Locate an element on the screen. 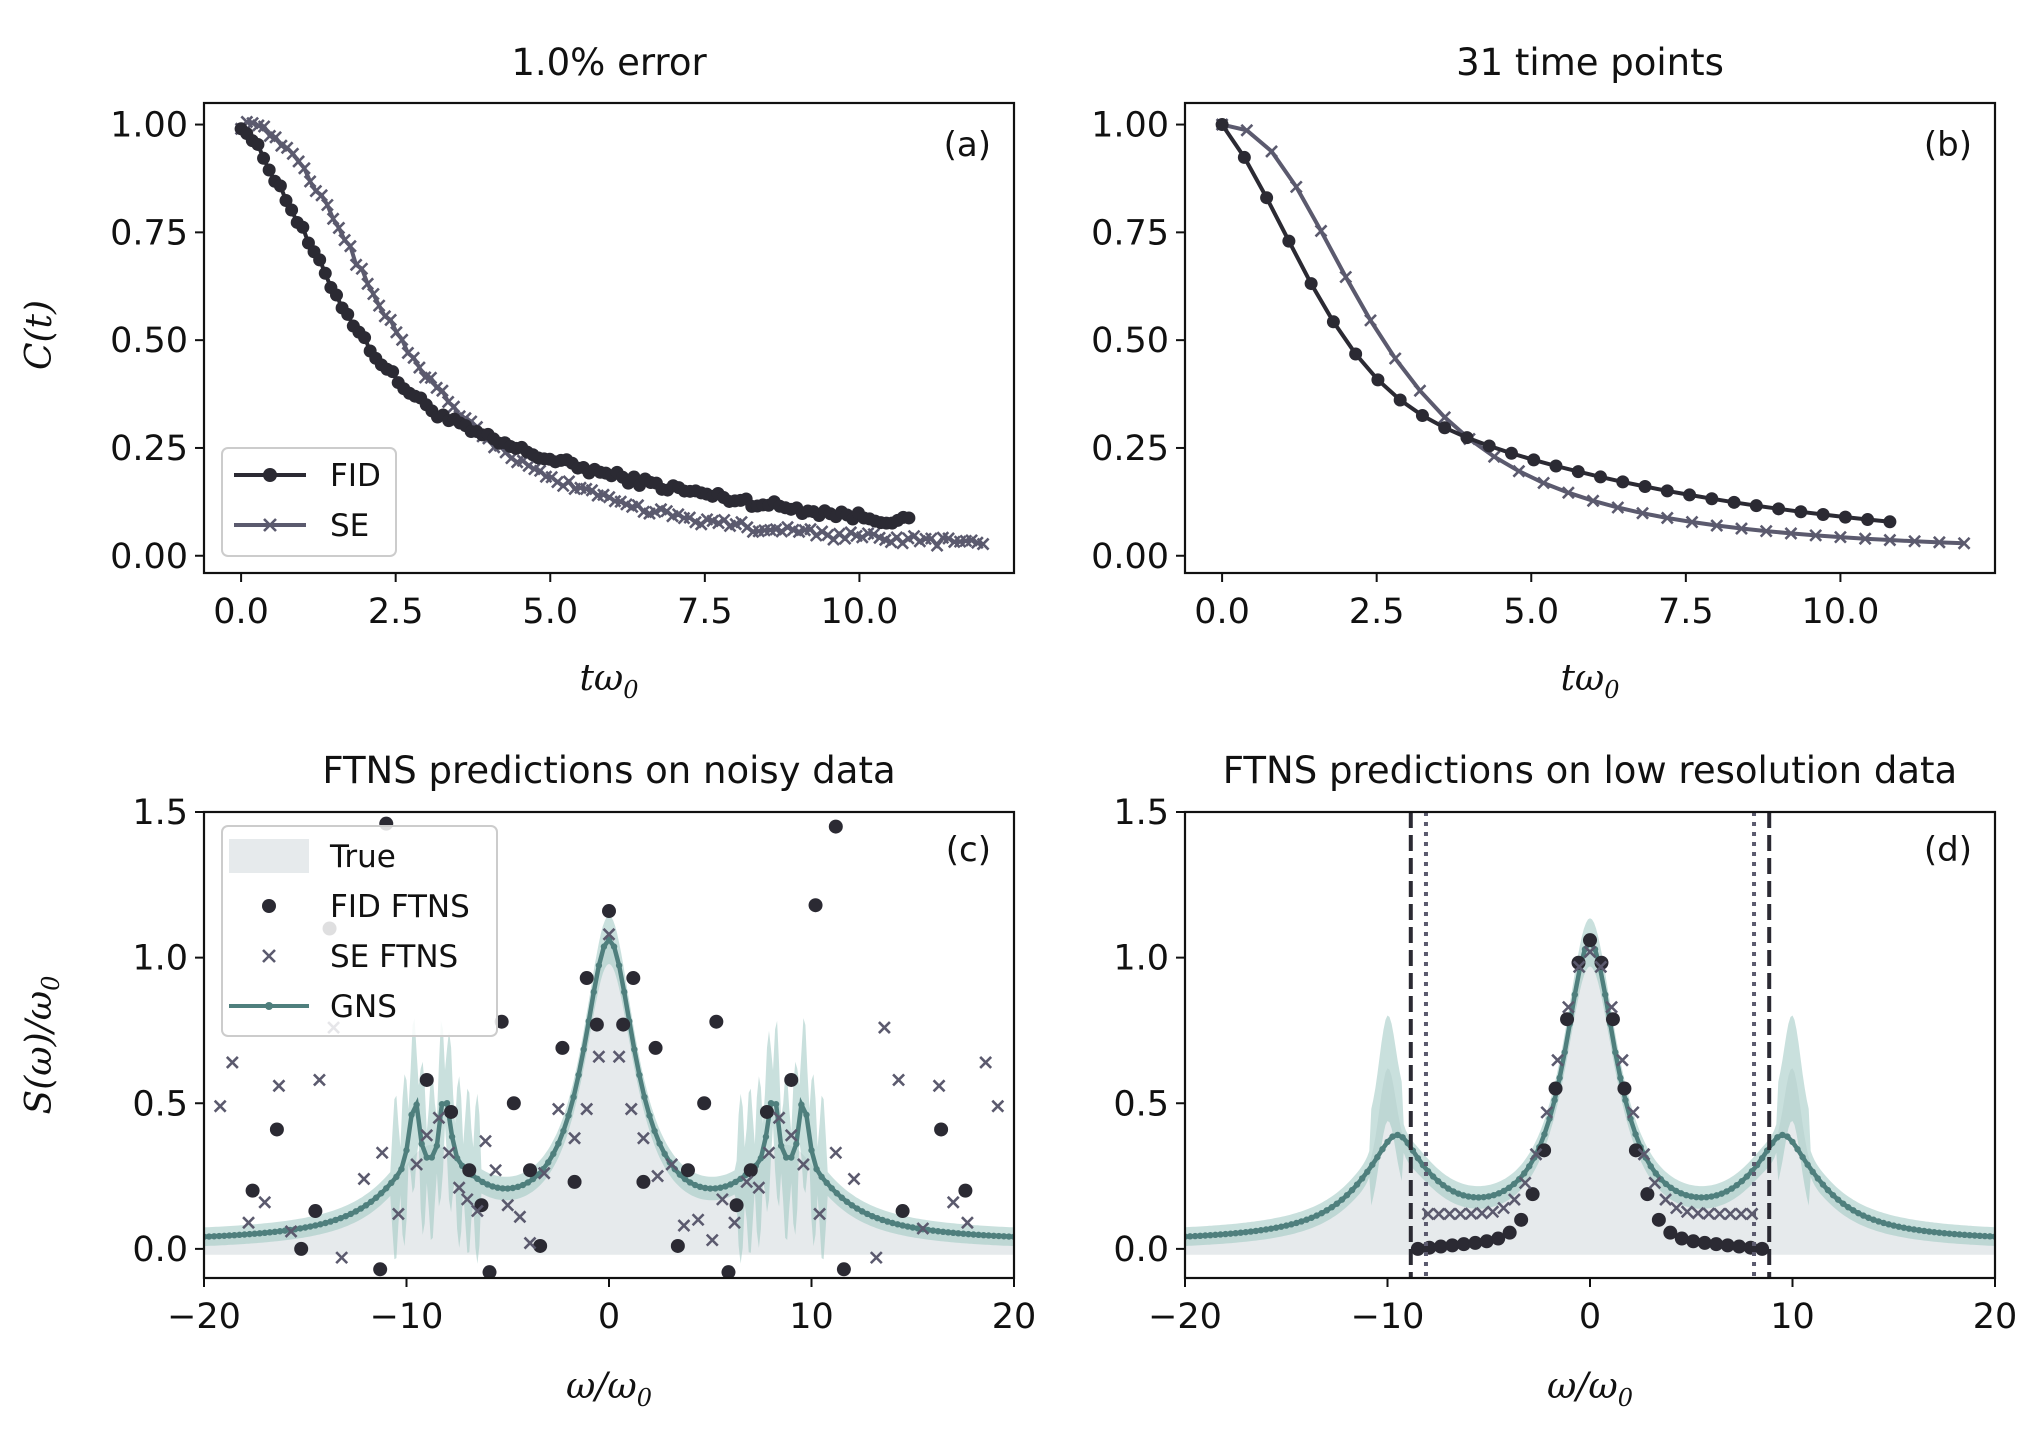 This screenshot has height=1440, width=2040. legend-label: FID is located at coordinates (355, 476).